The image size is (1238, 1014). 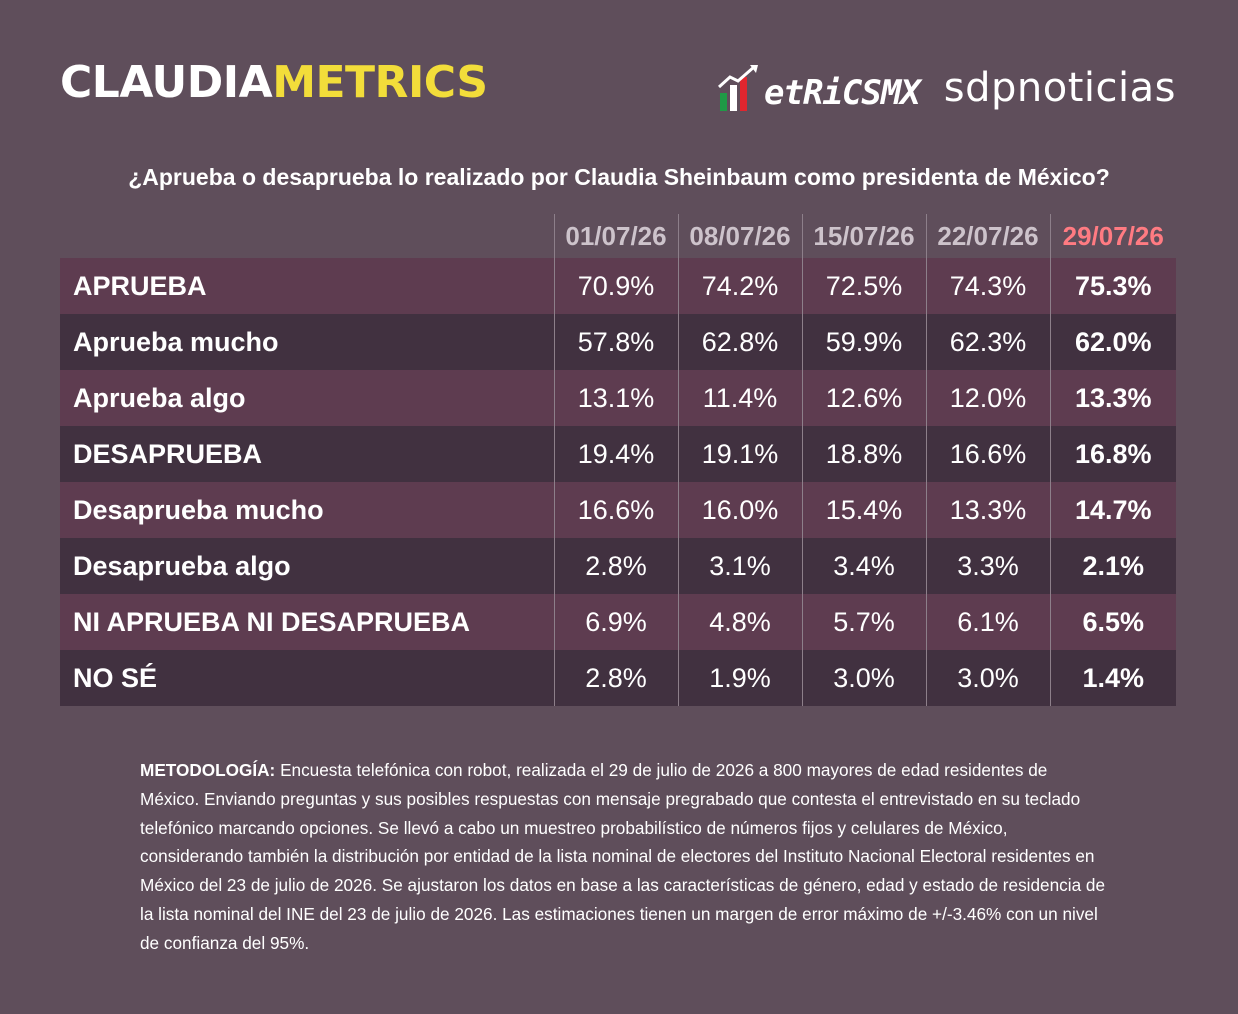 I want to click on column-header-latest: 29/07/26, so click(x=1112, y=236).